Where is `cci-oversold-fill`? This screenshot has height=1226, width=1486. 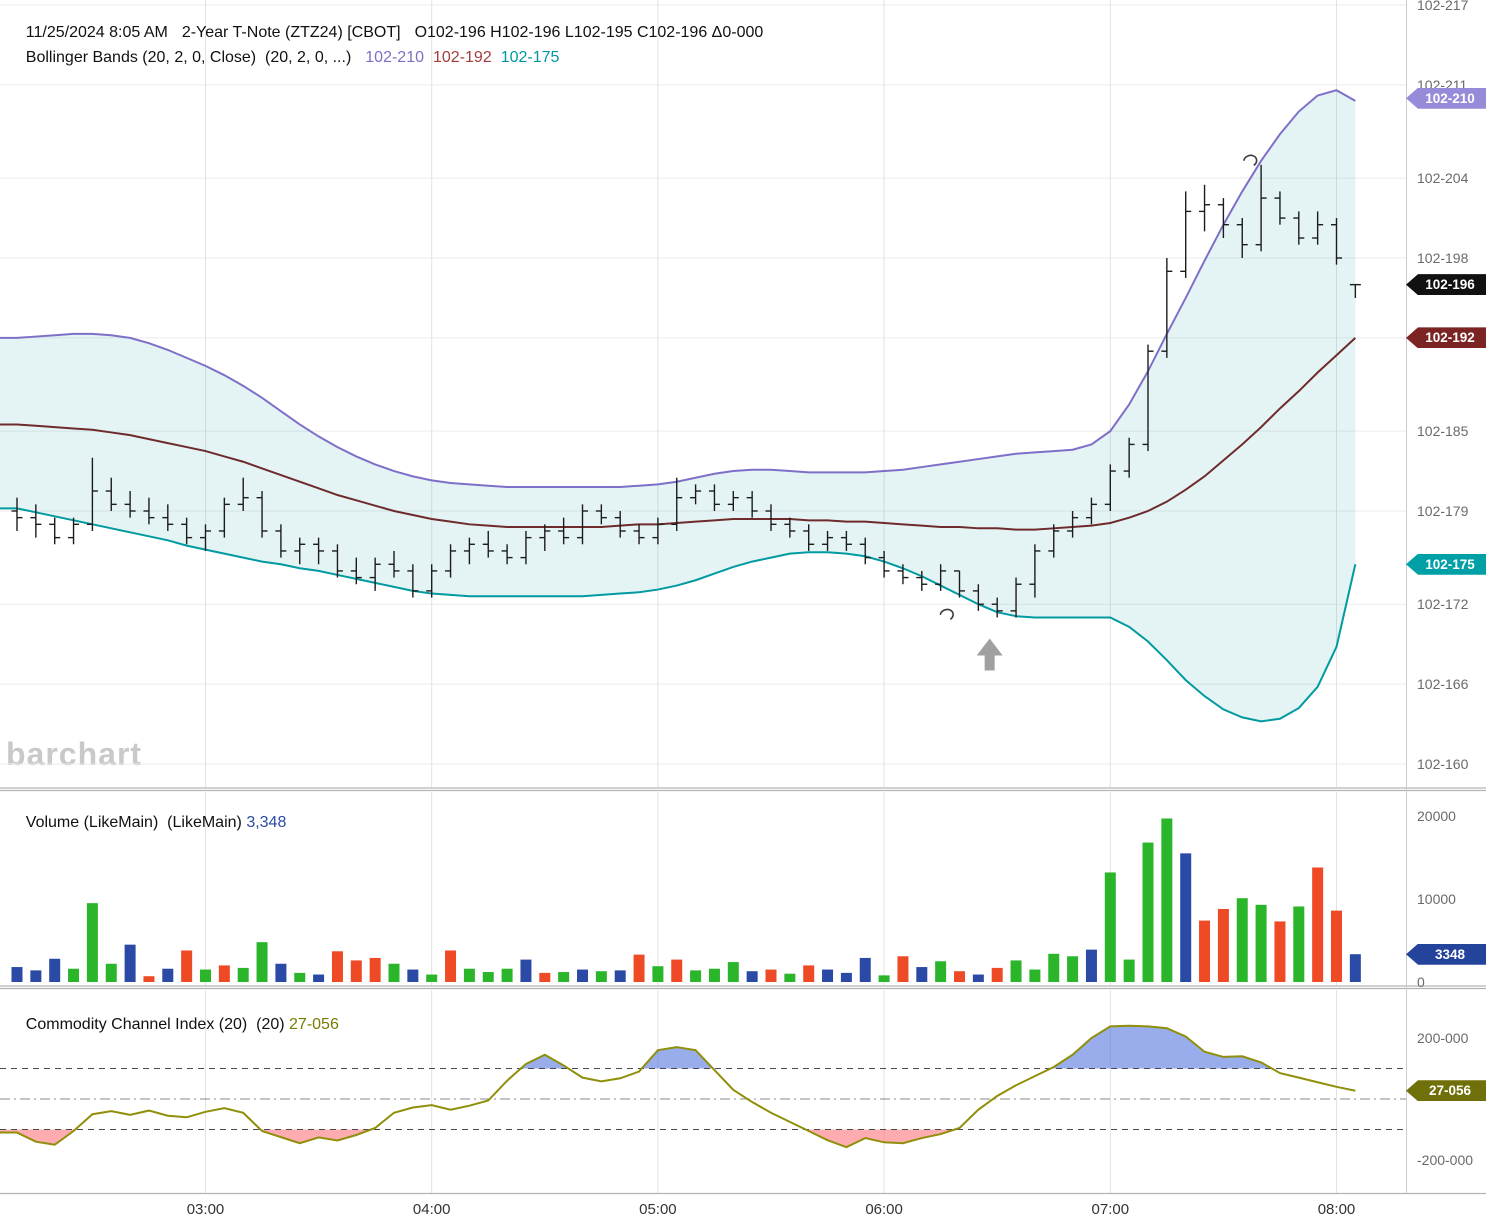 cci-oversold-fill is located at coordinates (678, 1138).